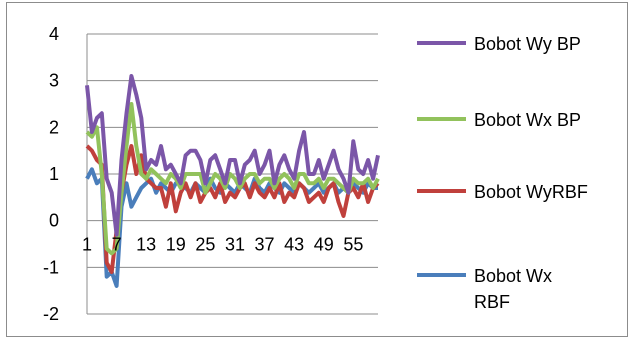 This screenshot has width=634, height=341. Describe the element at coordinates (235, 245) in the screenshot. I see `x-tick-label: 31` at that location.